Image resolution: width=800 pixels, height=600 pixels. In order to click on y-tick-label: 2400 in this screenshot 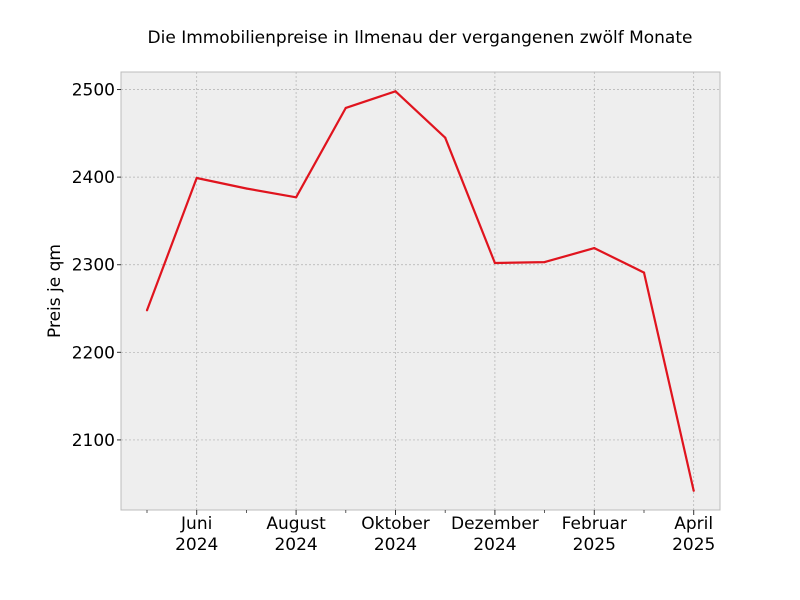, I will do `click(93, 178)`.